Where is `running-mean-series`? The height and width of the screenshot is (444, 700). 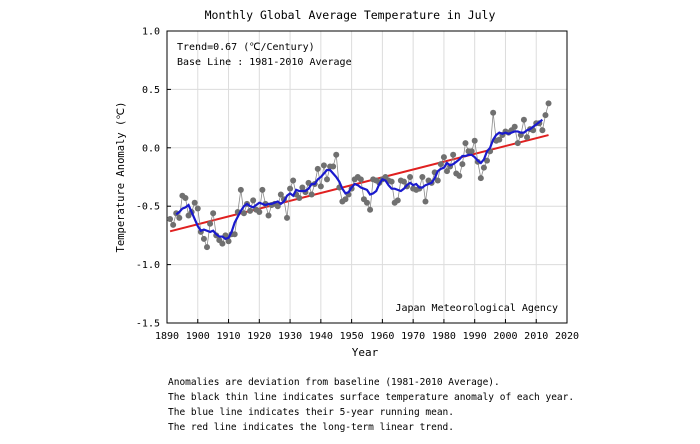
running-mean-series is located at coordinates (359, 179).